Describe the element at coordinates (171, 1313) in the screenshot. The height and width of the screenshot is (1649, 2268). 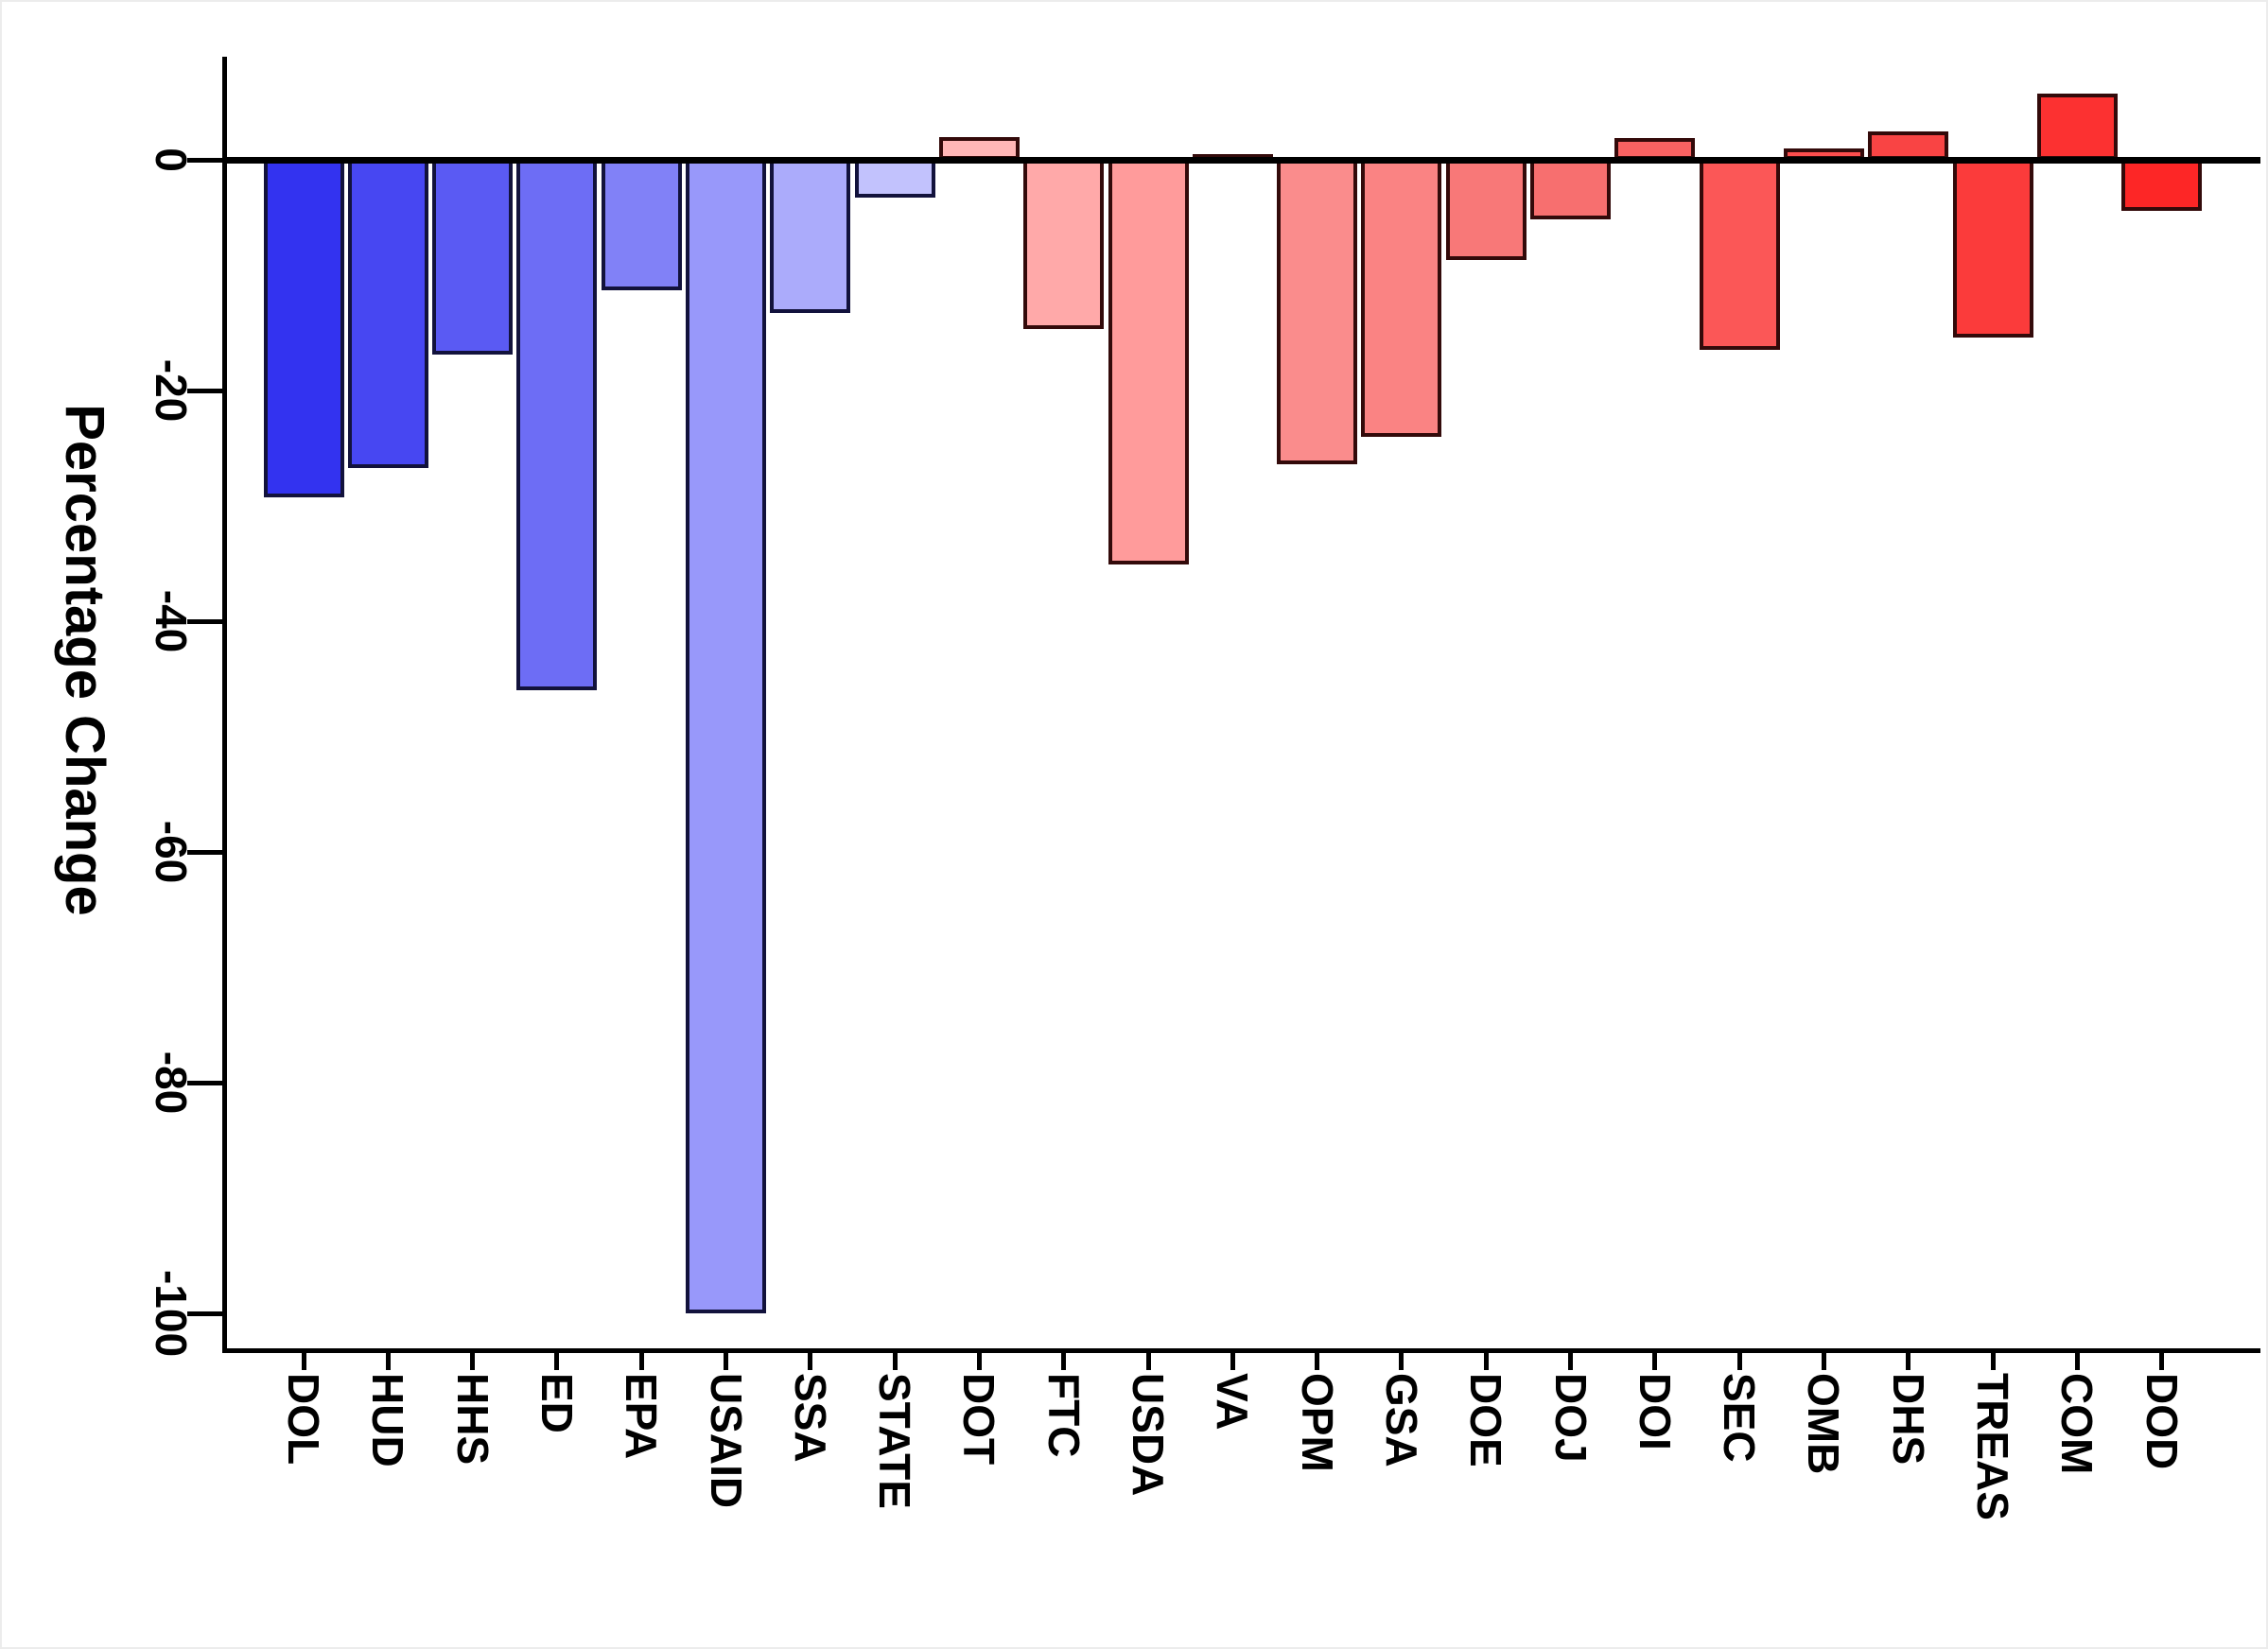
I see `y-tick-label: -100` at that location.